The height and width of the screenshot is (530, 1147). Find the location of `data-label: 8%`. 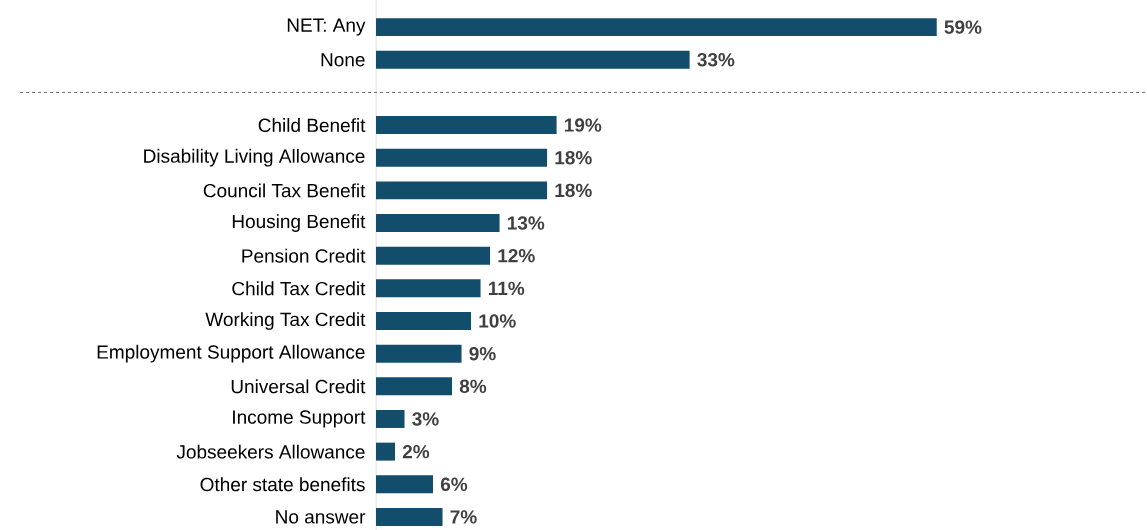

data-label: 8% is located at coordinates (473, 386).